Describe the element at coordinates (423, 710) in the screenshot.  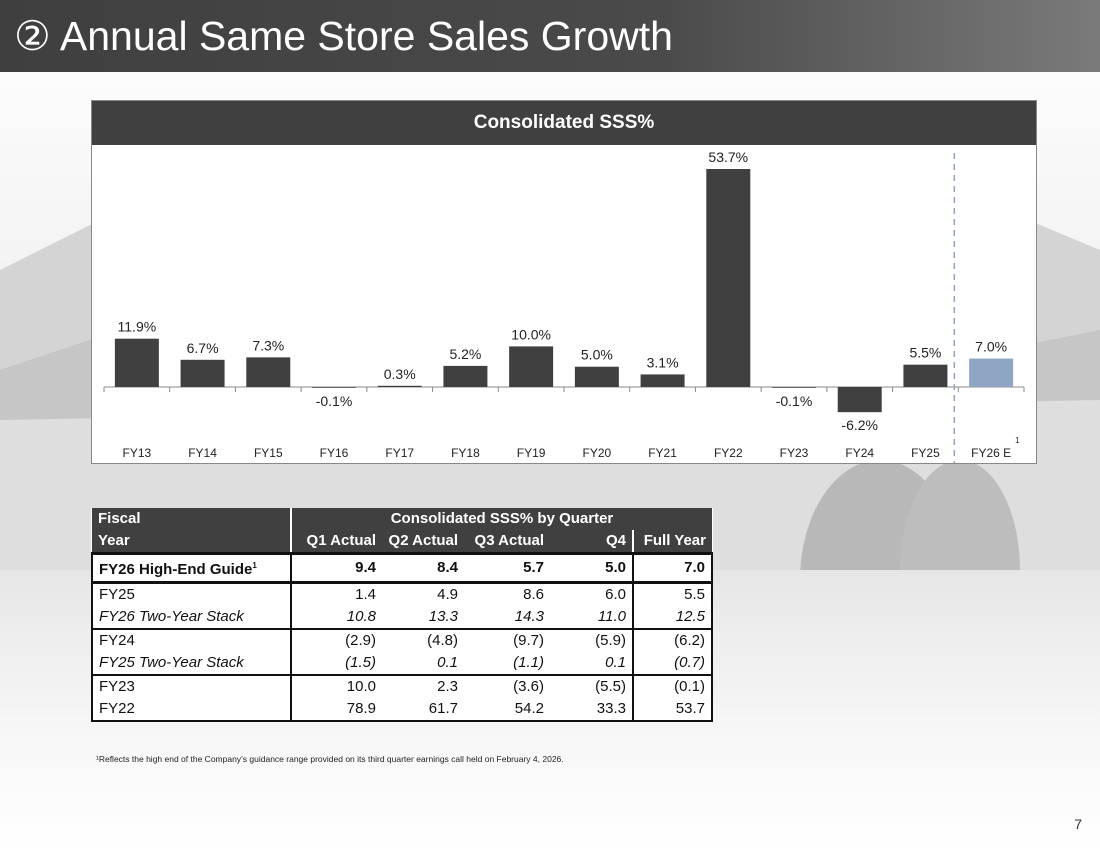
I see `cell: 61.7` at that location.